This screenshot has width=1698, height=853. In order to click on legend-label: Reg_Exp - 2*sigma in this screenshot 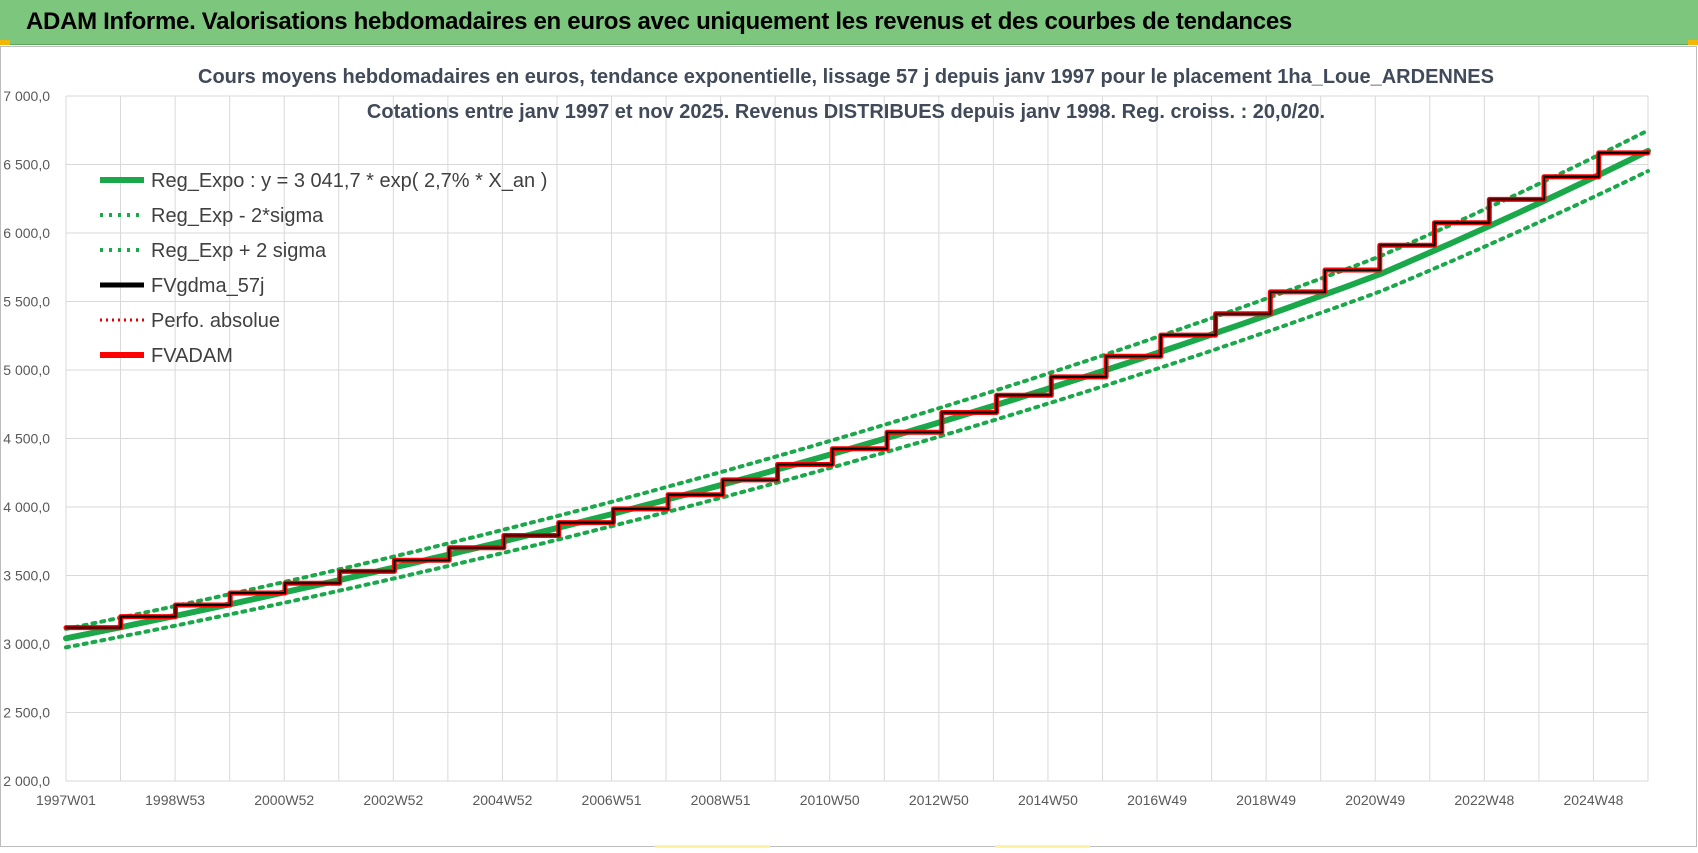, I will do `click(237, 216)`.